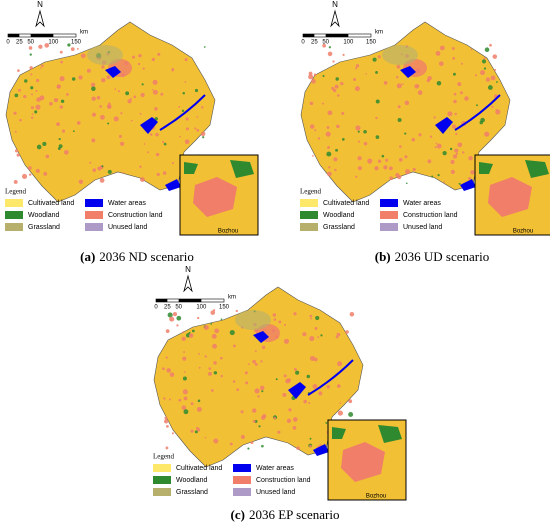  What do you see at coordinates (258, 377) in the screenshot?
I see `region` at bounding box center [258, 377].